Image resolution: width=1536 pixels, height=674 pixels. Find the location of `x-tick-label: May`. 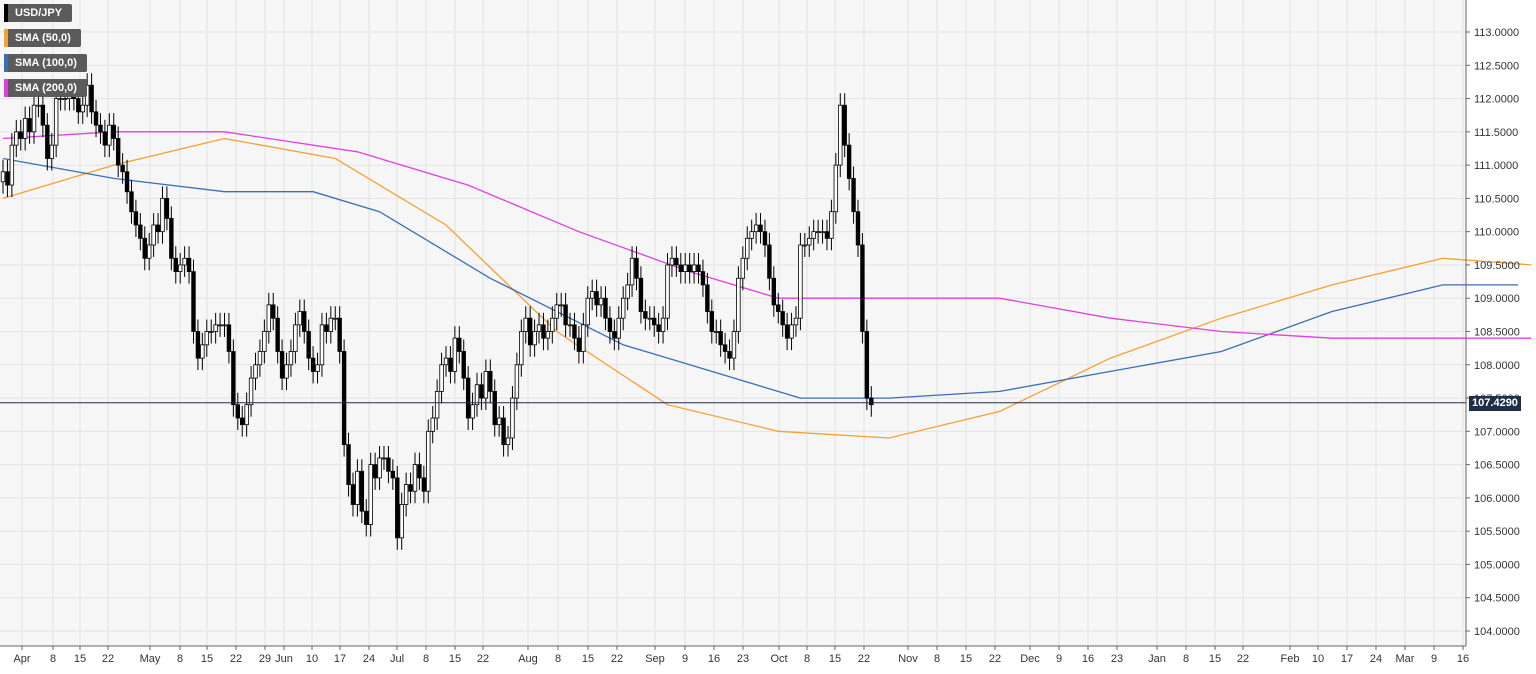

x-tick-label: May is located at coordinates (150, 659).